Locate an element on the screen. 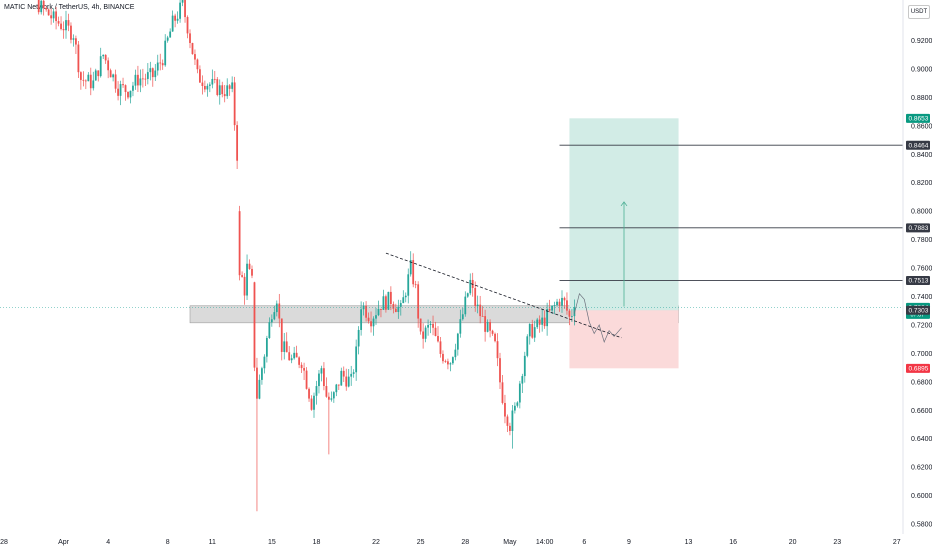 This screenshot has height=550, width=932. currency-button: USDT is located at coordinates (919, 12).